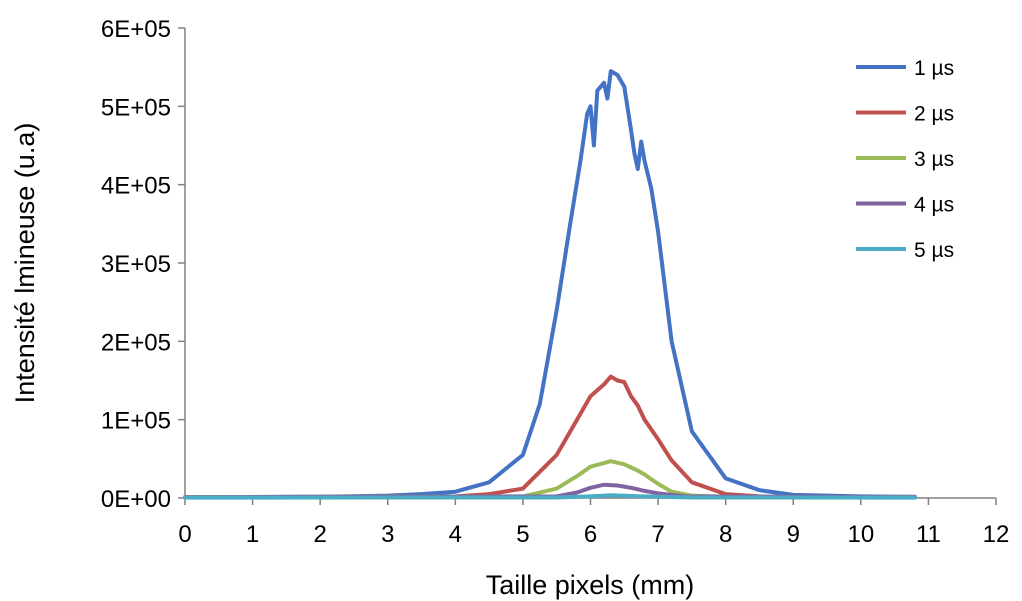  What do you see at coordinates (455, 534) in the screenshot?
I see `x-tick-label: 4` at bounding box center [455, 534].